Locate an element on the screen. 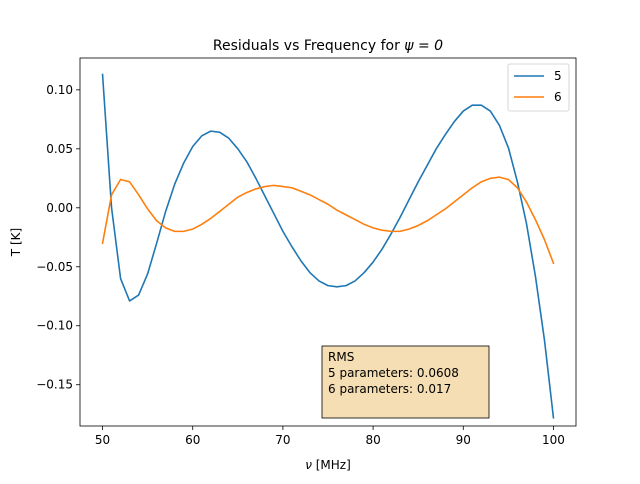 The image size is (640, 484). legend-label-series-6: 6 is located at coordinates (558, 97).